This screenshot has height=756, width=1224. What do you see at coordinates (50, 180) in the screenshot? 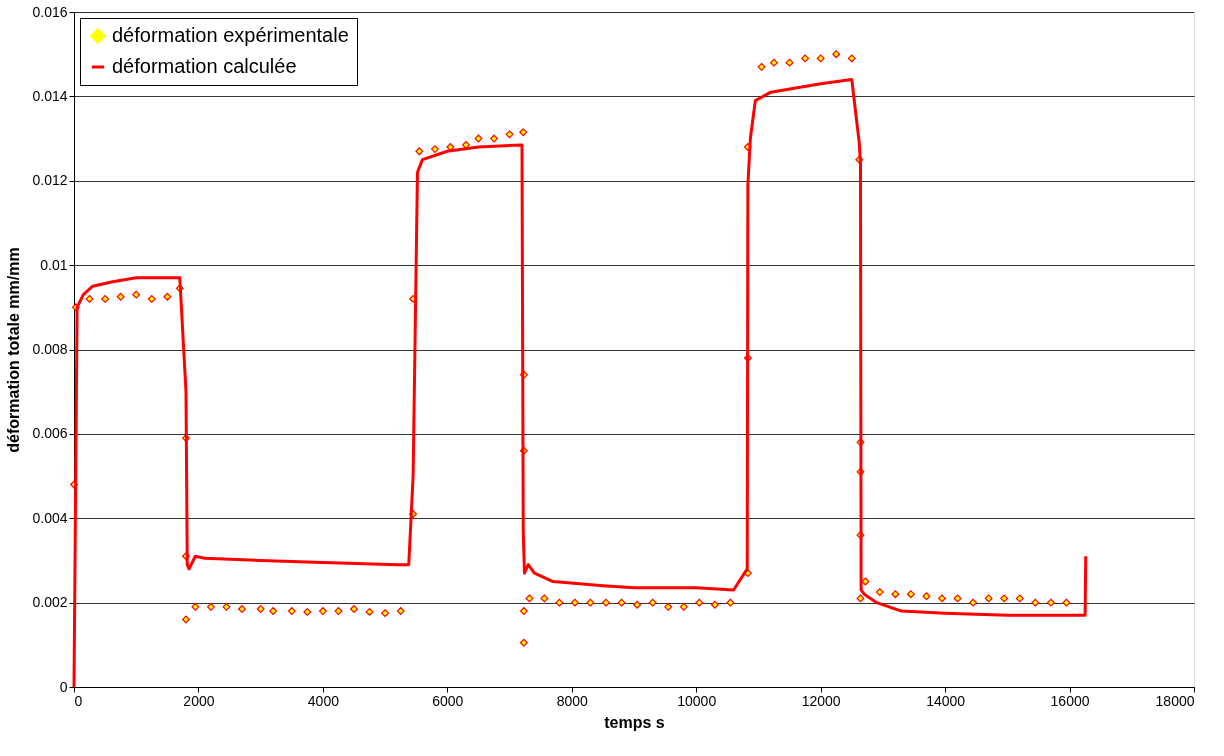
I see `y-tick-label: 0.012` at bounding box center [50, 180].